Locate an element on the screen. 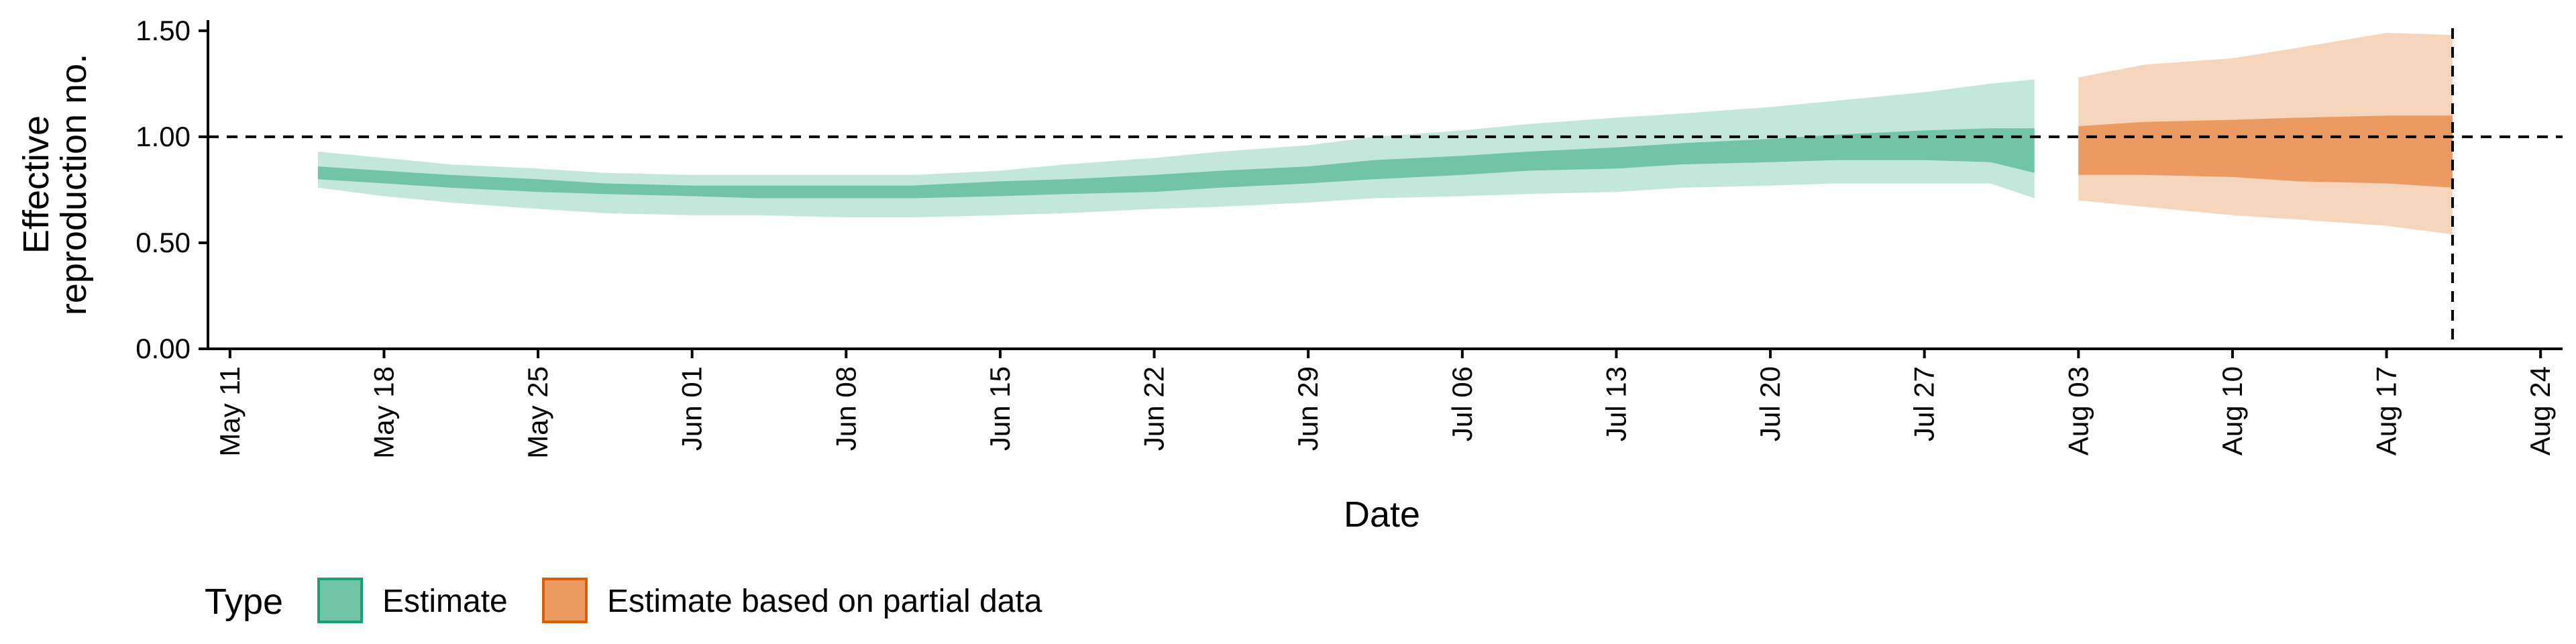 The height and width of the screenshot is (644, 2576). x-tick-label: May 18 is located at coordinates (383, 412).